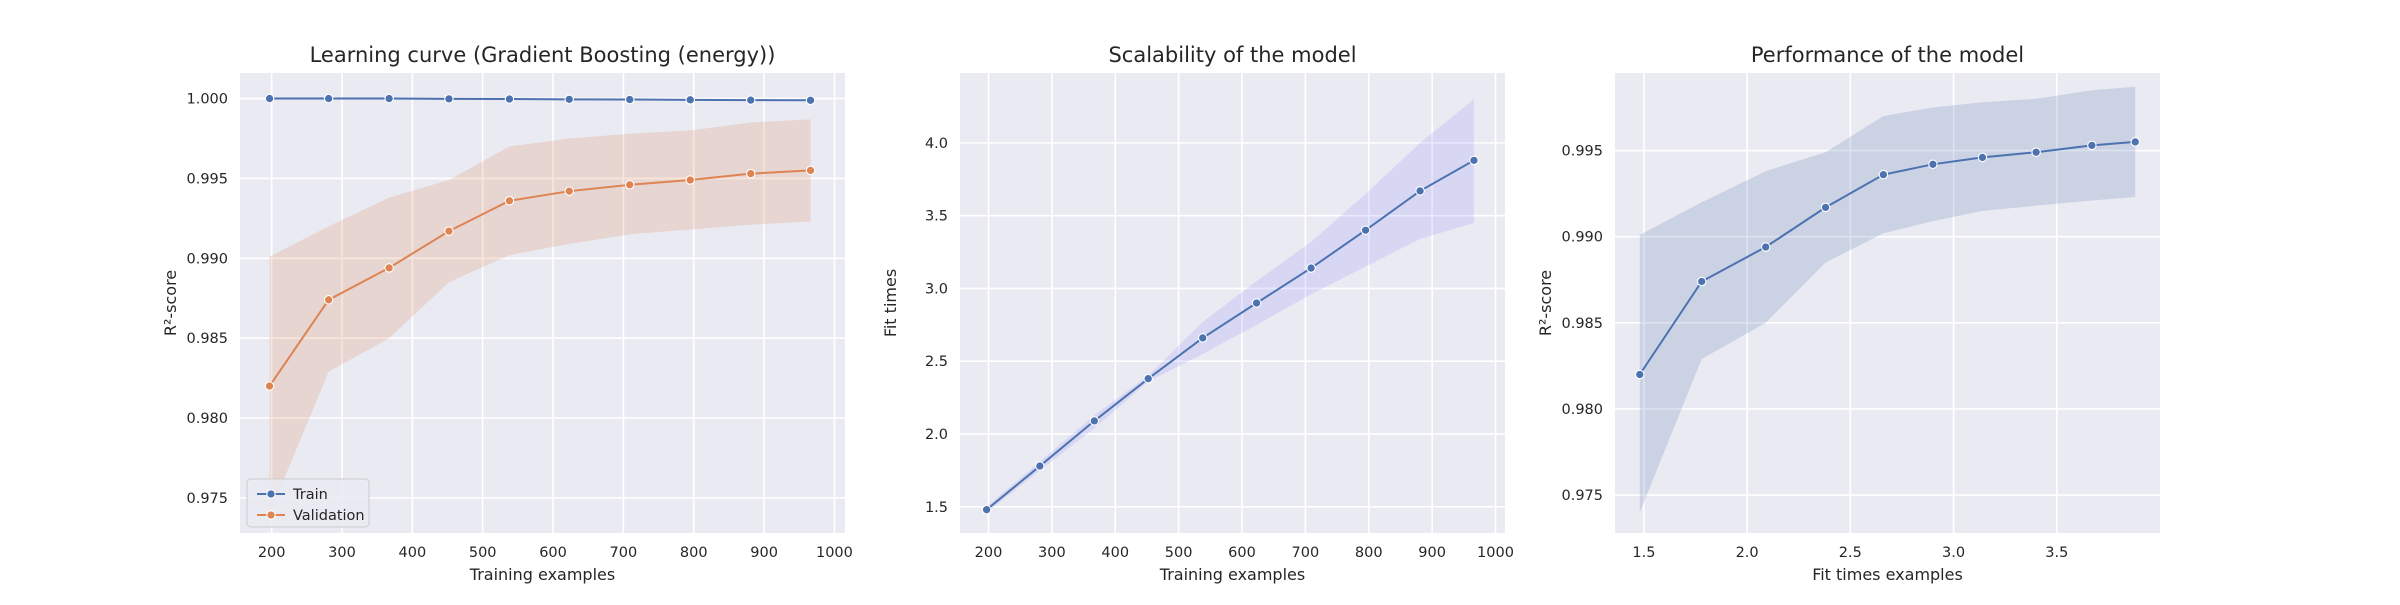 Image resolution: width=2400 pixels, height=605 pixels. What do you see at coordinates (890, 303) in the screenshot?
I see `y-axis-label: Fit times` at bounding box center [890, 303].